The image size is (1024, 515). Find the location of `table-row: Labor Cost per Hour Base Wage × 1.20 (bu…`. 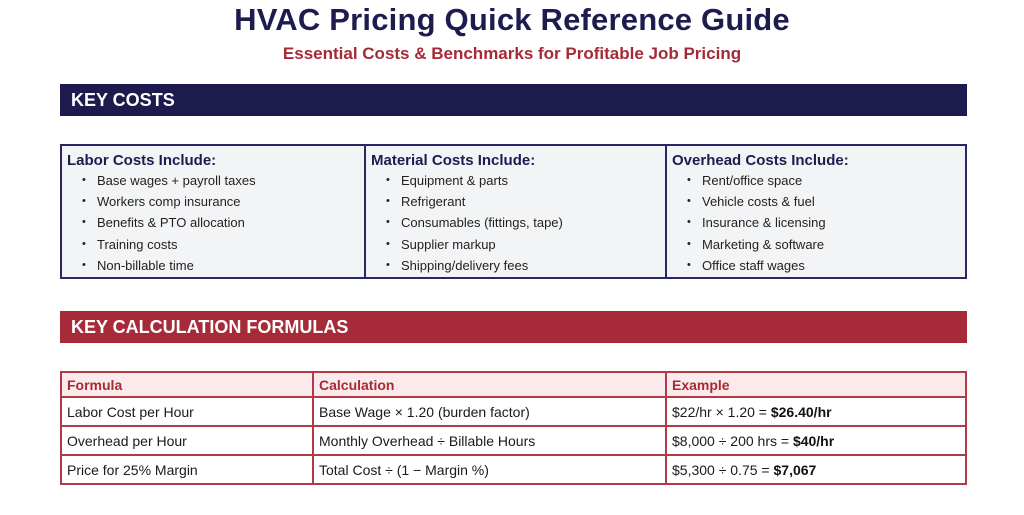

table-row: Labor Cost per Hour Base Wage × 1.20 (bu… is located at coordinates (513, 411).